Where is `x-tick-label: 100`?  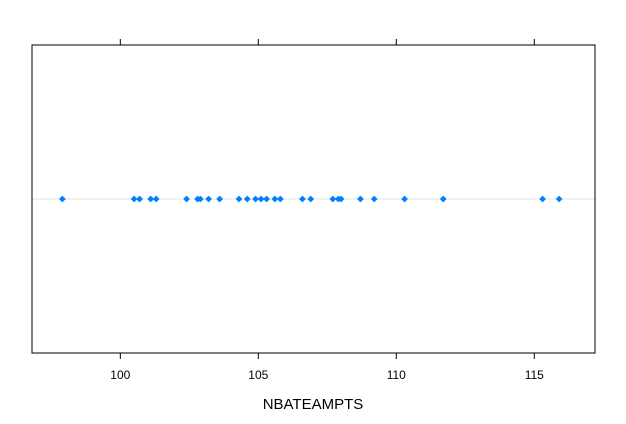 x-tick-label: 100 is located at coordinates (120, 375).